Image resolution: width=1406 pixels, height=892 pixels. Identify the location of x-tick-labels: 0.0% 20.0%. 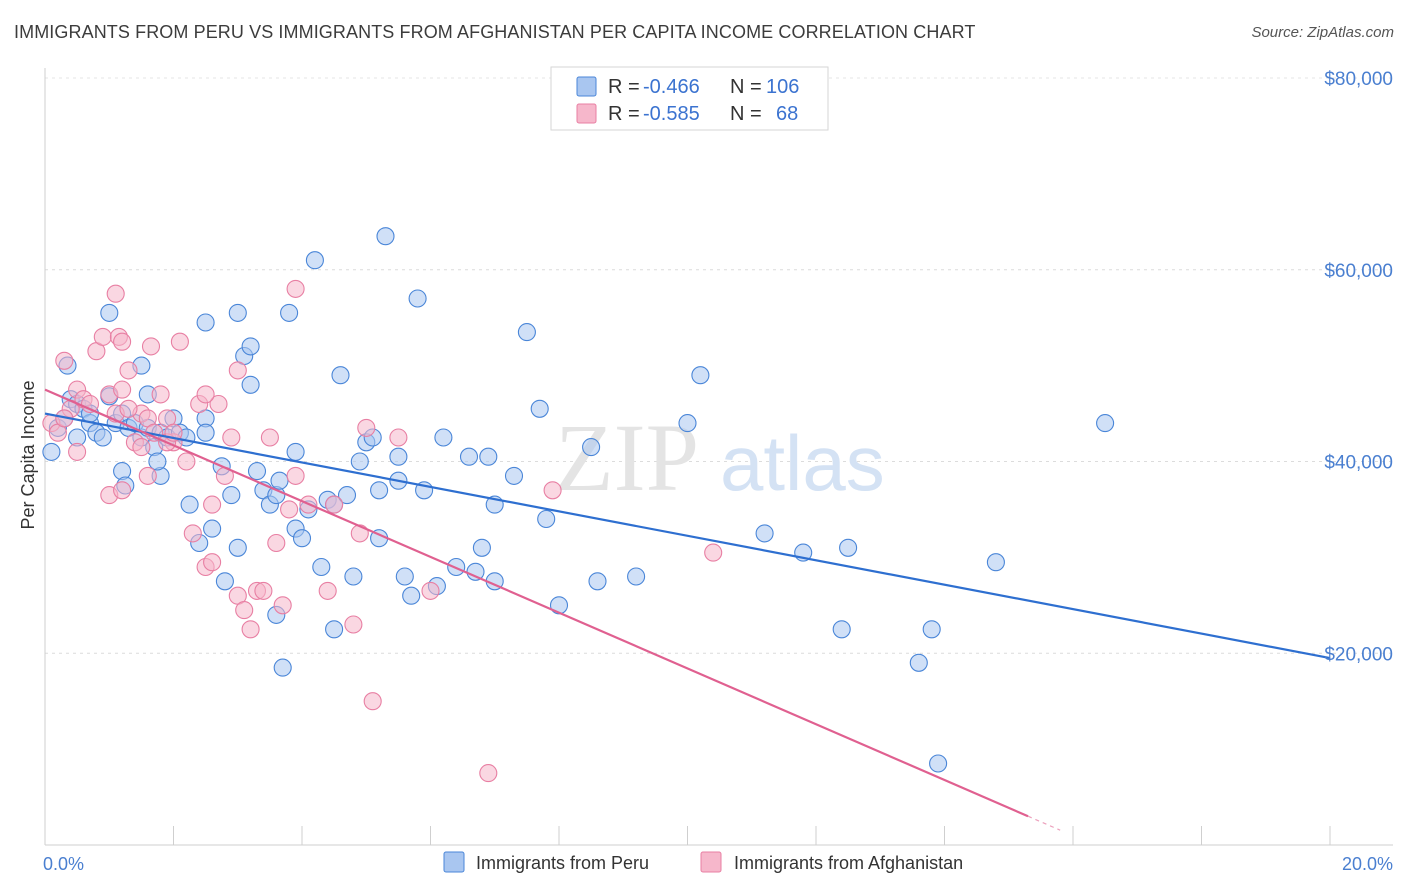
(718, 864).